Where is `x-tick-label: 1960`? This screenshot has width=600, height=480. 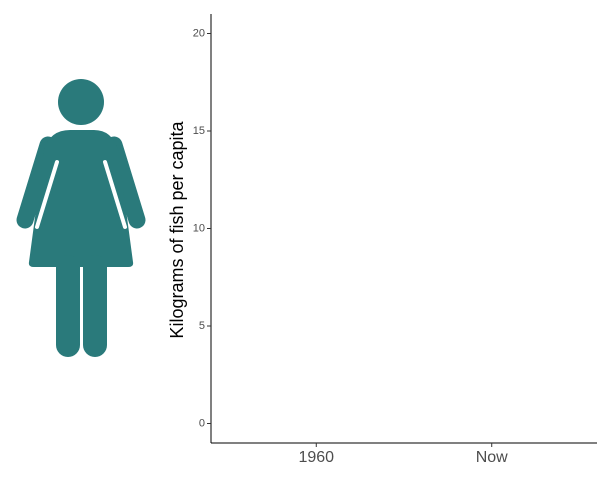
x-tick-label: 1960 is located at coordinates (316, 457).